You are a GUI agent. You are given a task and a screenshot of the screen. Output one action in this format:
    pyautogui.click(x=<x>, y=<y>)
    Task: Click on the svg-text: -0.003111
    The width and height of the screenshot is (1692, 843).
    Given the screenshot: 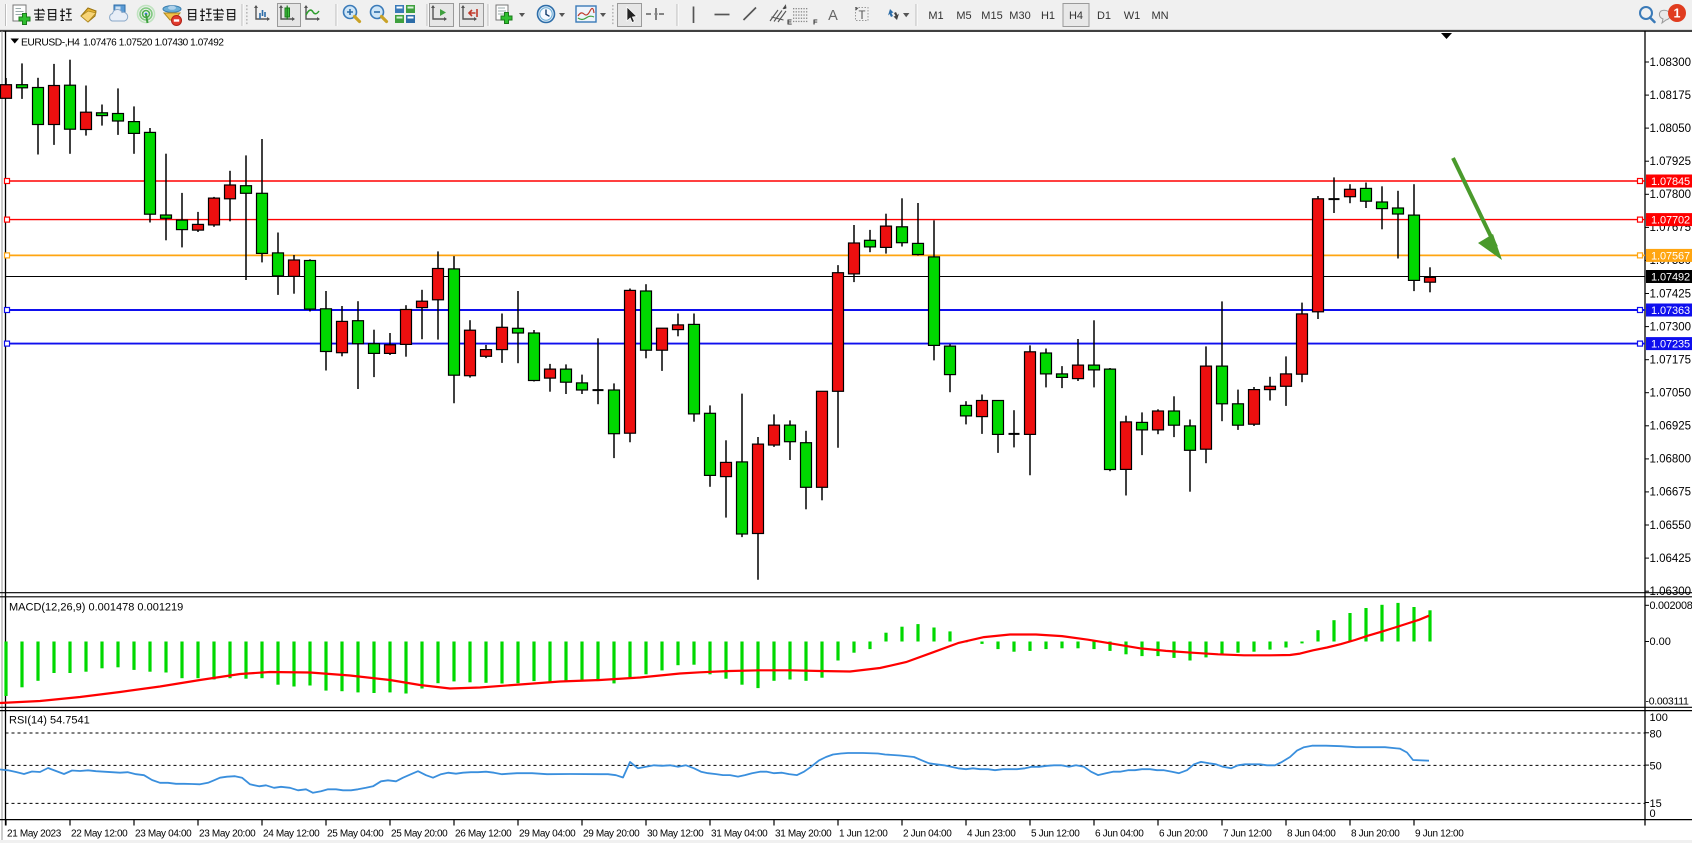 What is the action you would take?
    pyautogui.click(x=1667, y=702)
    